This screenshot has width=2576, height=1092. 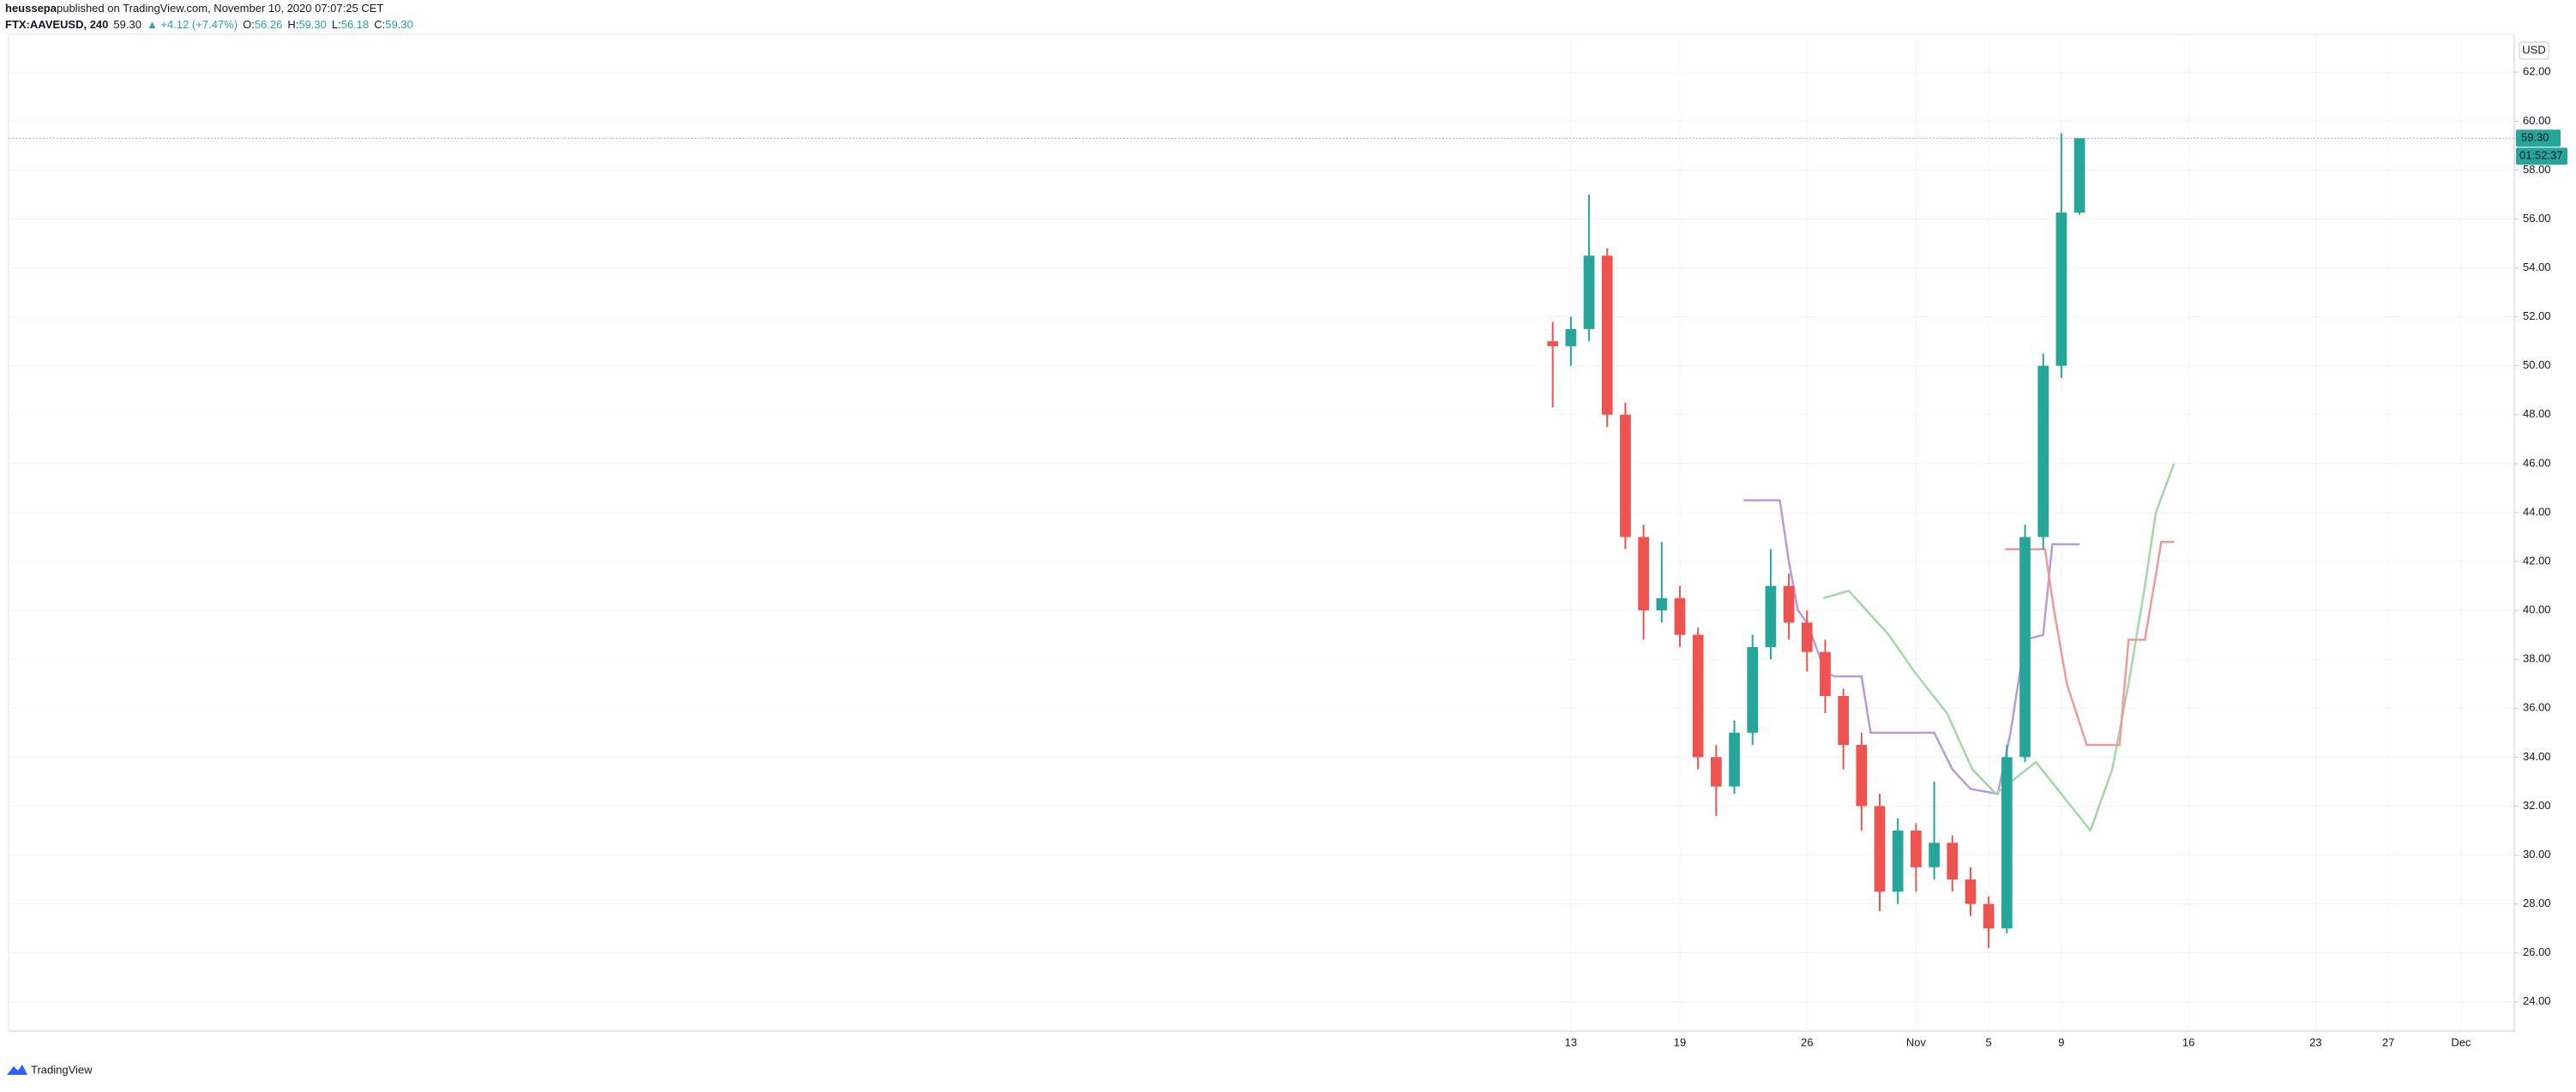 What do you see at coordinates (1807, 1041) in the screenshot?
I see `x-tick-label: 26` at bounding box center [1807, 1041].